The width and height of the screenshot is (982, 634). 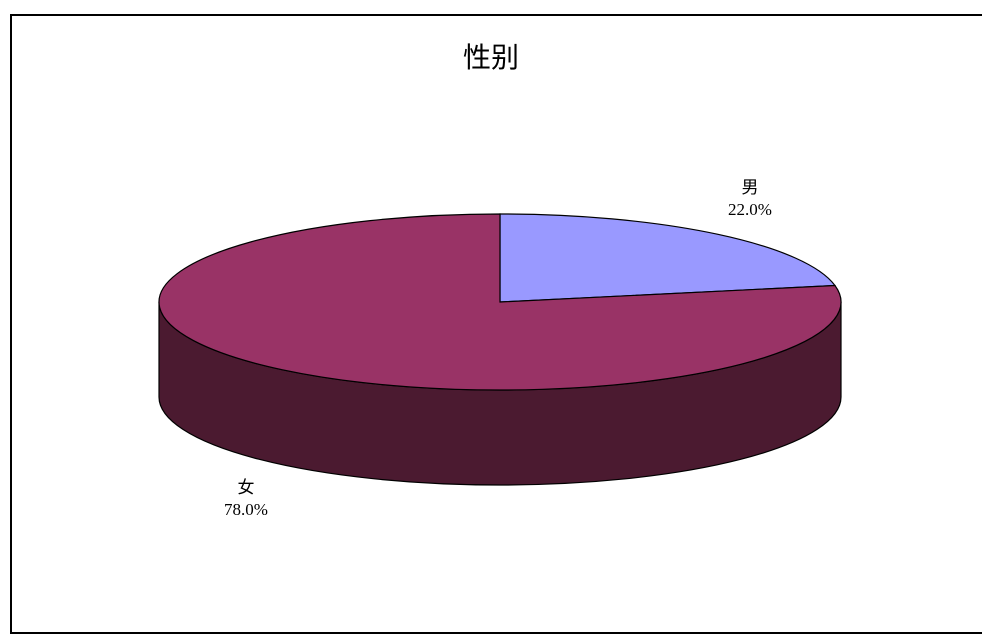 I want to click on slice-label-male-name: 男, so click(x=750, y=188).